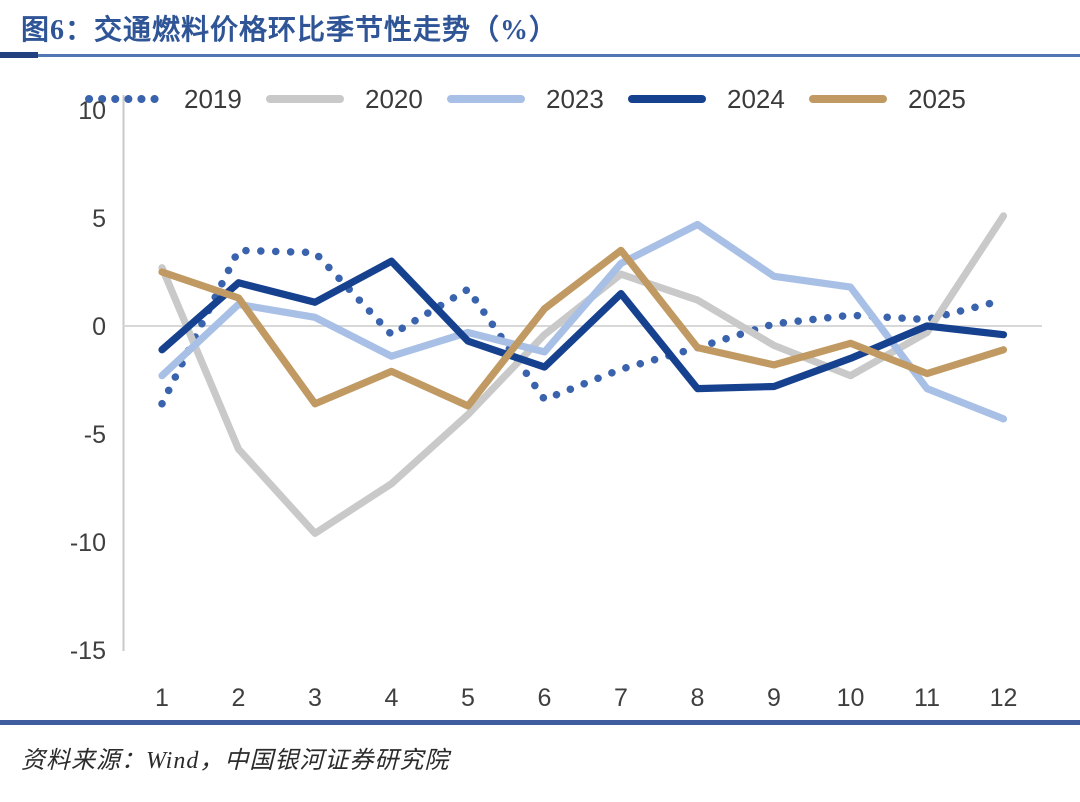  I want to click on legend-label: 2019, so click(213, 98).